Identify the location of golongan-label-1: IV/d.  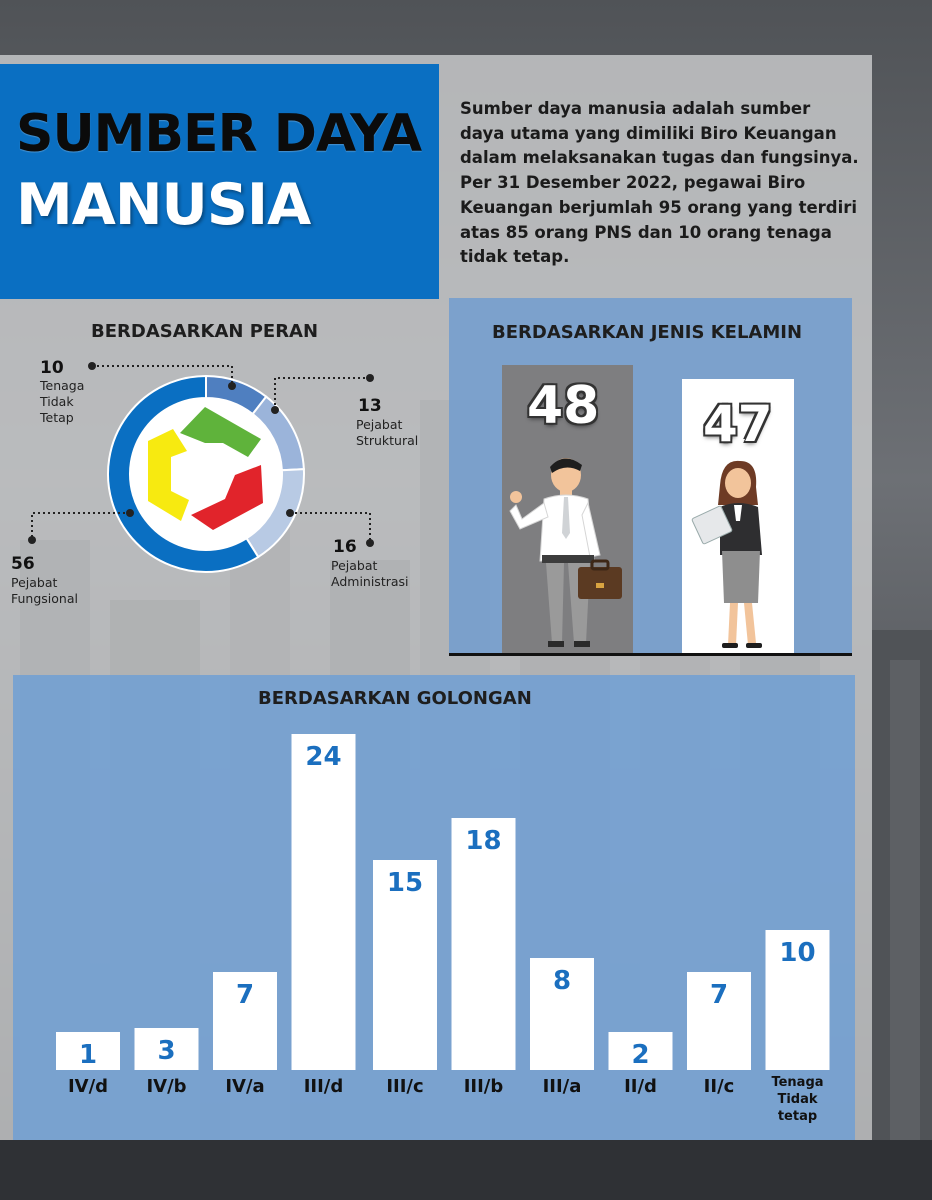
(88, 1086).